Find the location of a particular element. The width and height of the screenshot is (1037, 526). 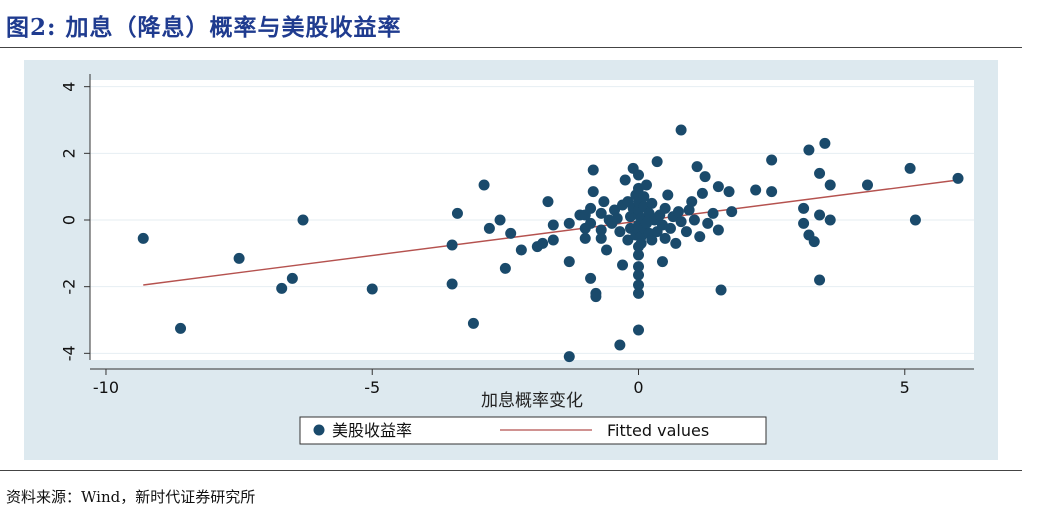

y-tick-label: 0 is located at coordinates (69, 220).